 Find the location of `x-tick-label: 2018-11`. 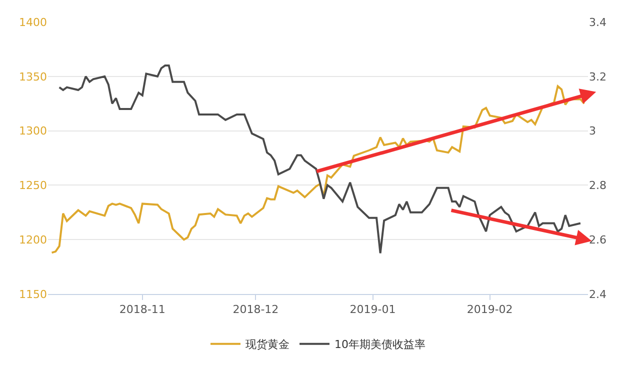

x-tick-label: 2018-11 is located at coordinates (142, 309).